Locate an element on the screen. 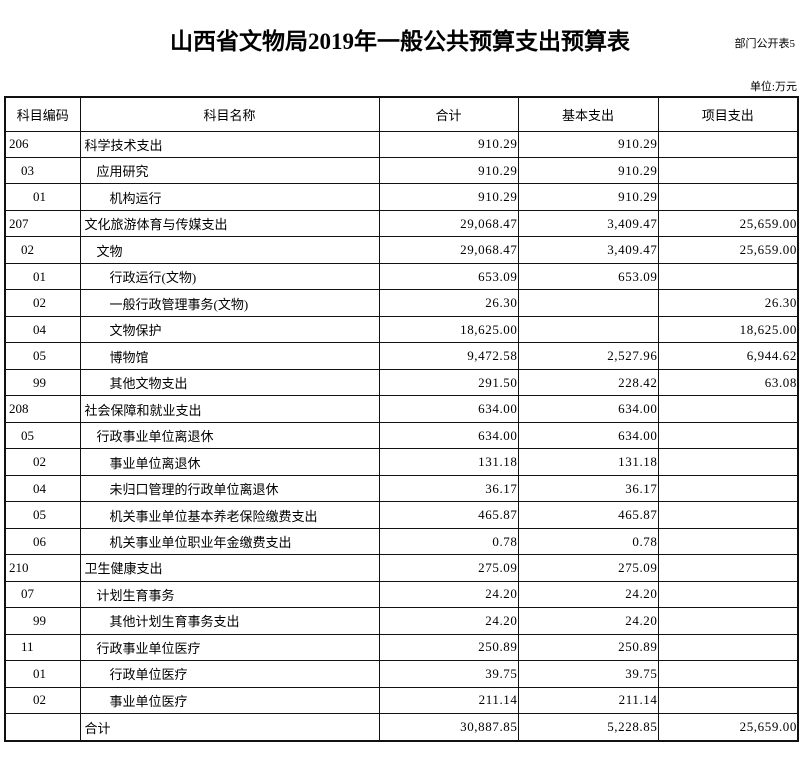 The height and width of the screenshot is (775, 800). subject-name-cell: 文化旅游体育与传媒支出 is located at coordinates (229, 223).